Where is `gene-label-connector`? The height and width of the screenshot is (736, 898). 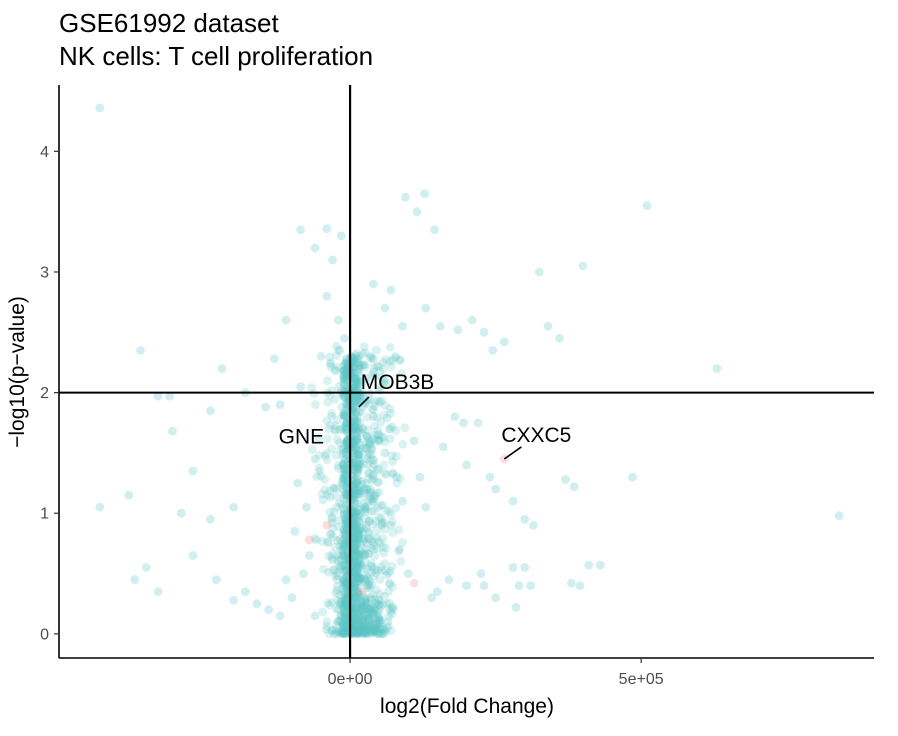
gene-label-connector is located at coordinates (364, 402).